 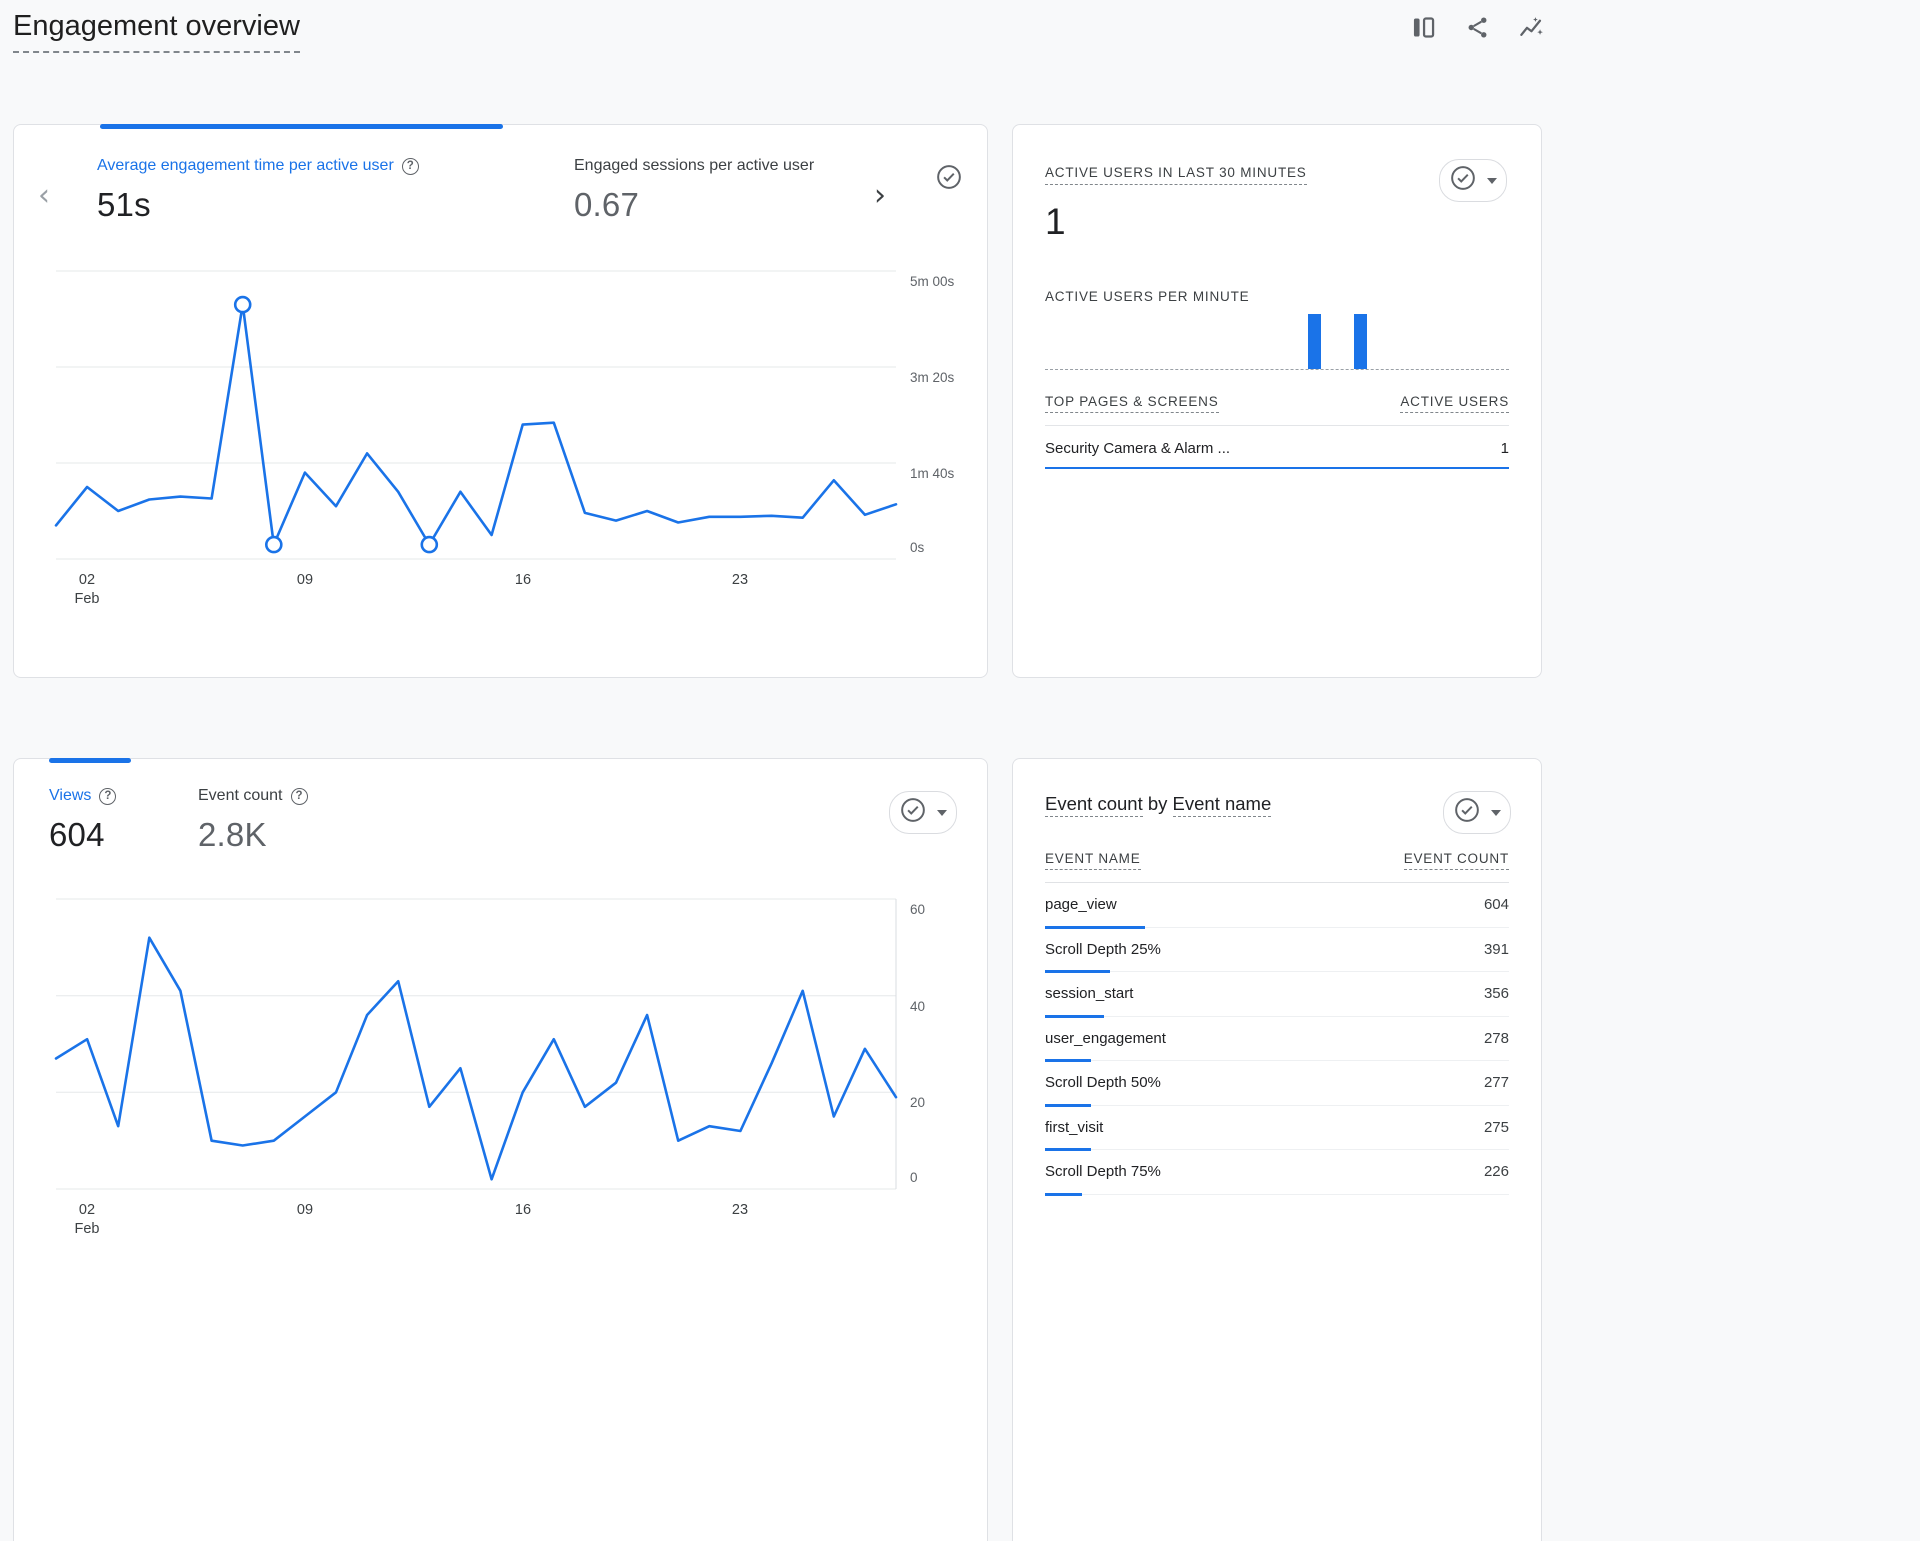 I want to click on metric-carousel-next-button: ›, so click(x=880, y=195).